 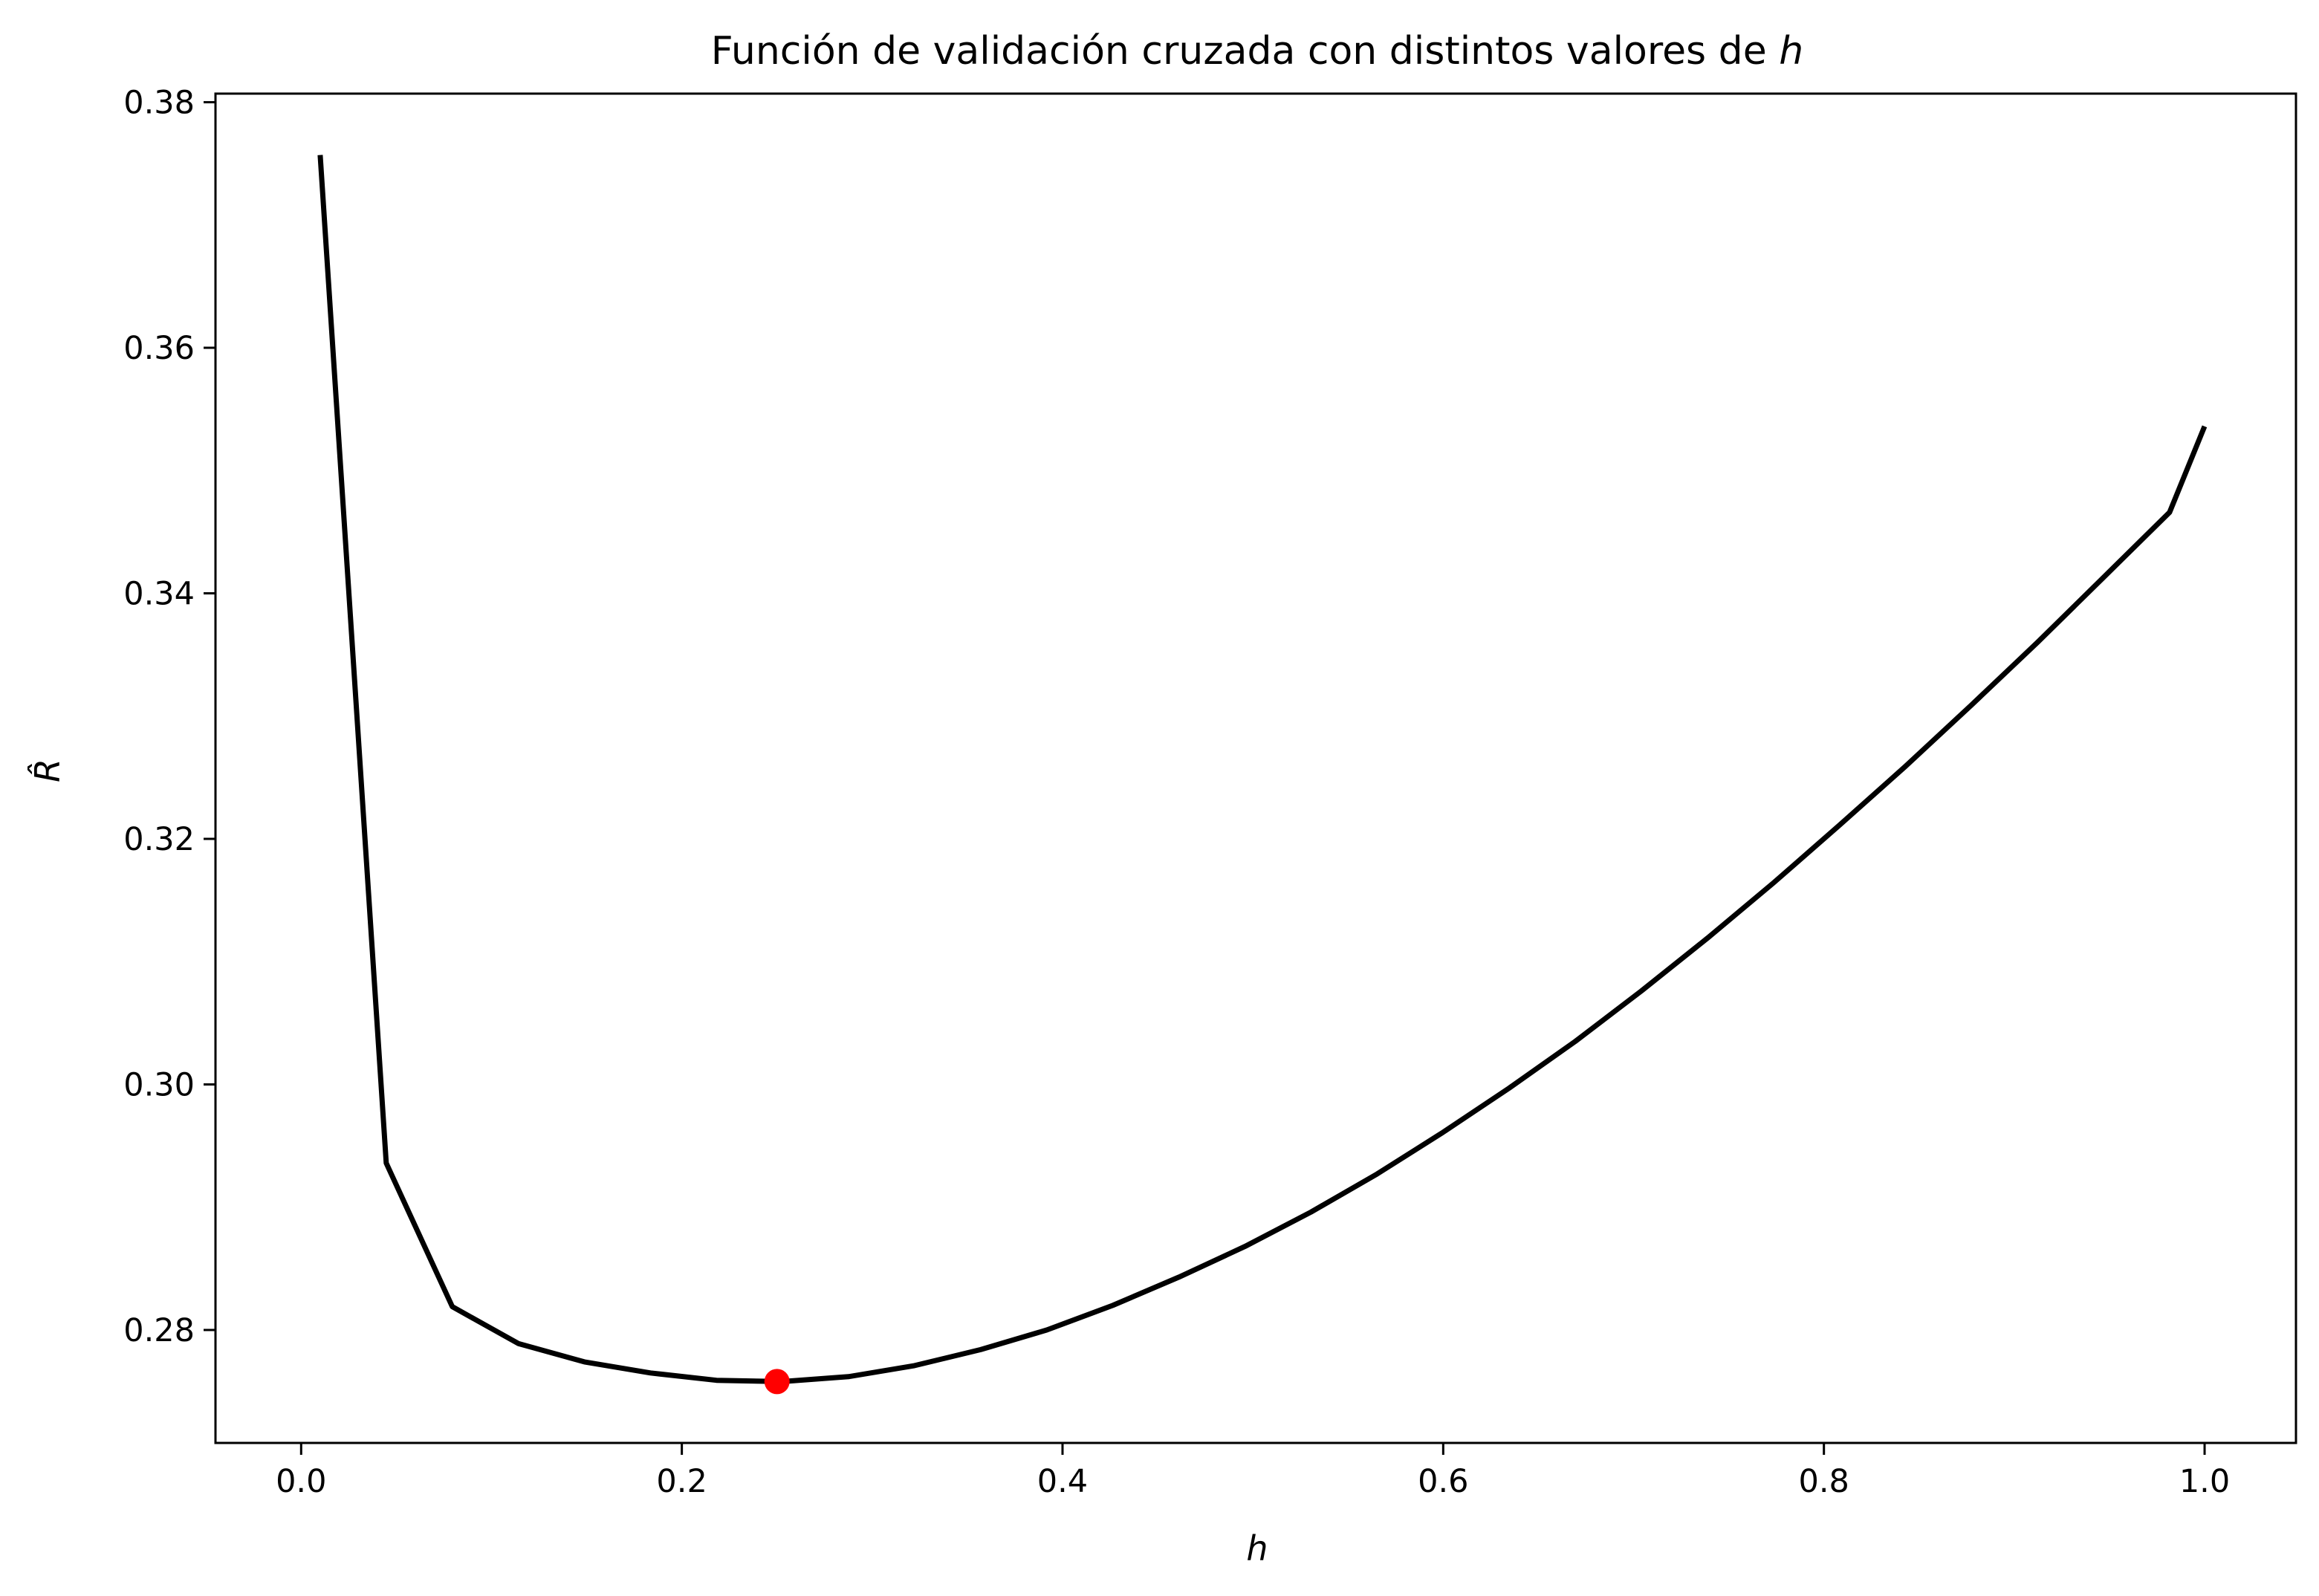 I want to click on x-tick-label: 0.6, so click(x=1443, y=1482).